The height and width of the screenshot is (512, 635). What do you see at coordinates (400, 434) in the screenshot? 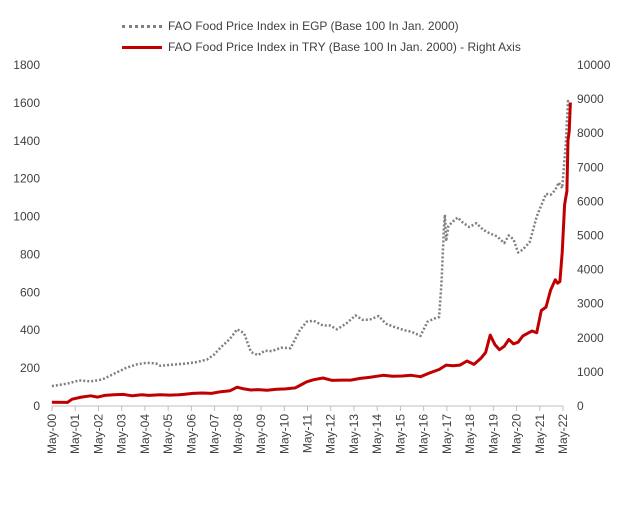
I see `x-tick-label: May-15` at bounding box center [400, 434].